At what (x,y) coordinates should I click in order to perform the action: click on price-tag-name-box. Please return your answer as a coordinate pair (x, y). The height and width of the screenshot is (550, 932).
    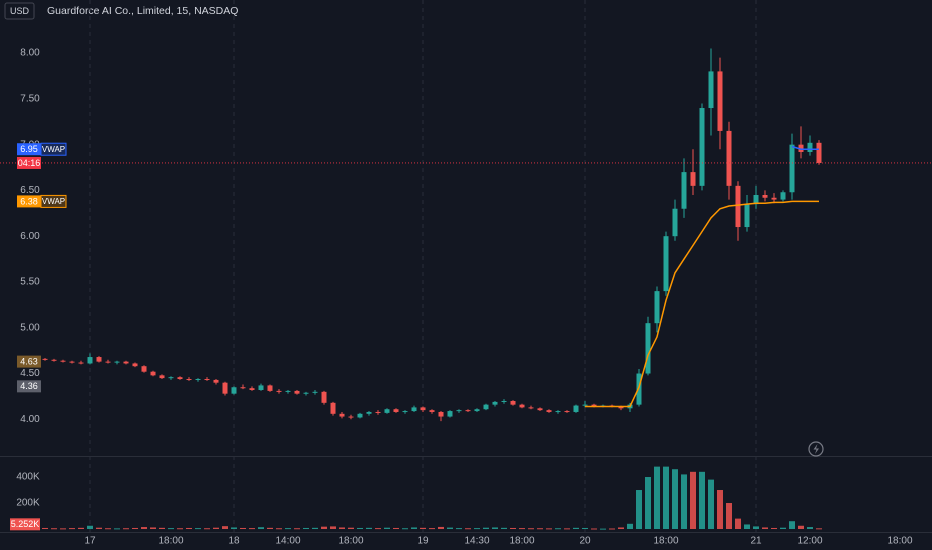
    Looking at the image, I should click on (53, 149).